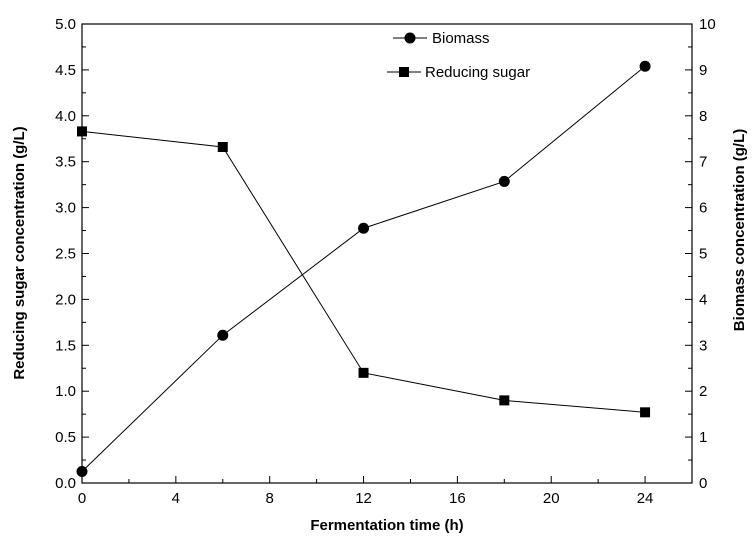  I want to click on y-right-tick-label: 5, so click(703, 254).